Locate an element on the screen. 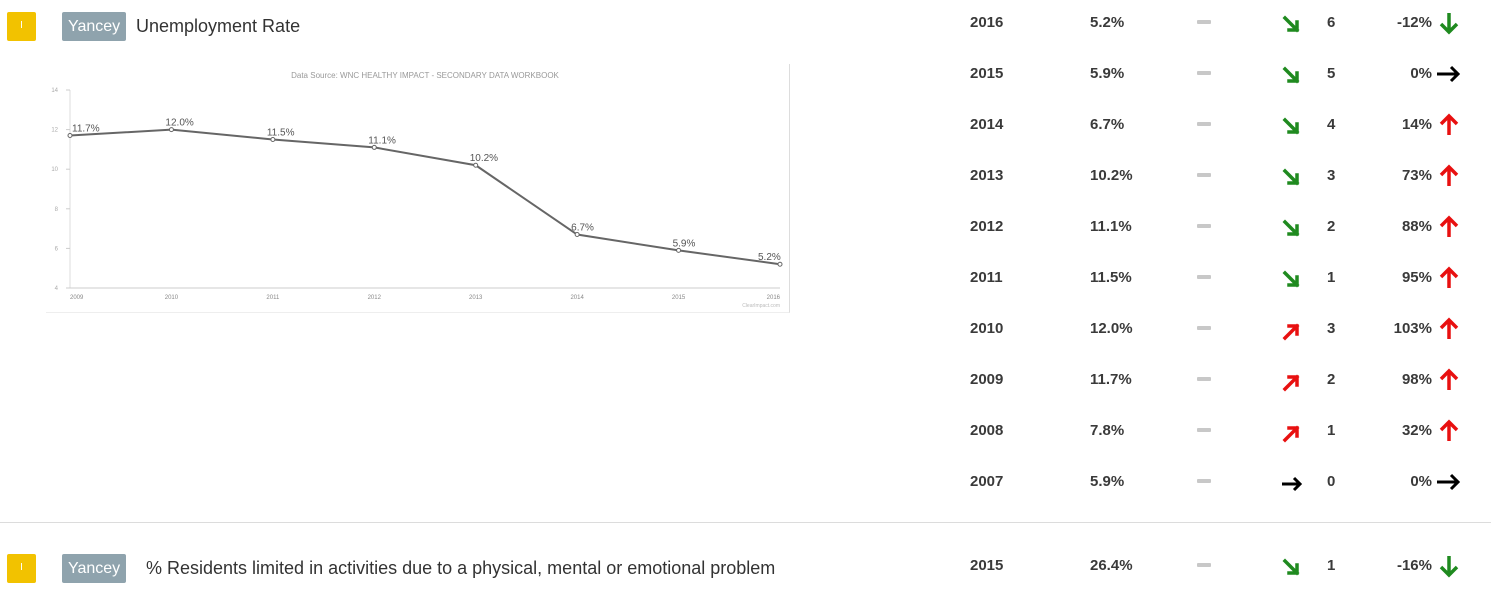 The height and width of the screenshot is (595, 1491). table-row: 2012 11.1% 2 88% is located at coordinates (1210, 227).